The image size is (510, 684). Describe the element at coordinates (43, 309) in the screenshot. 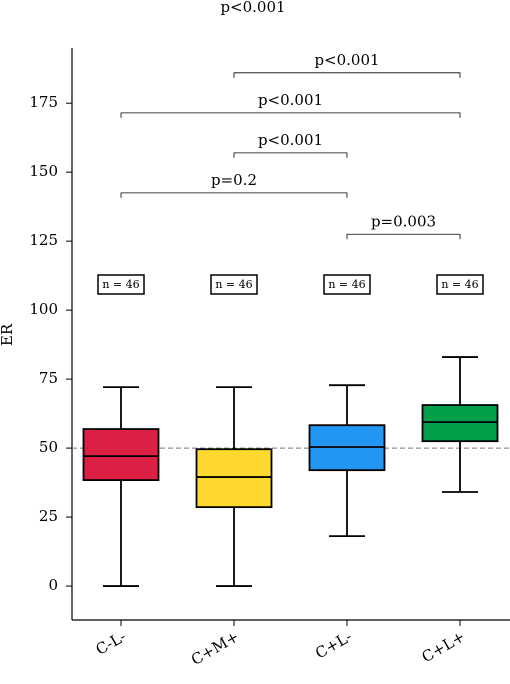

I see `y-tick-label: 100` at that location.